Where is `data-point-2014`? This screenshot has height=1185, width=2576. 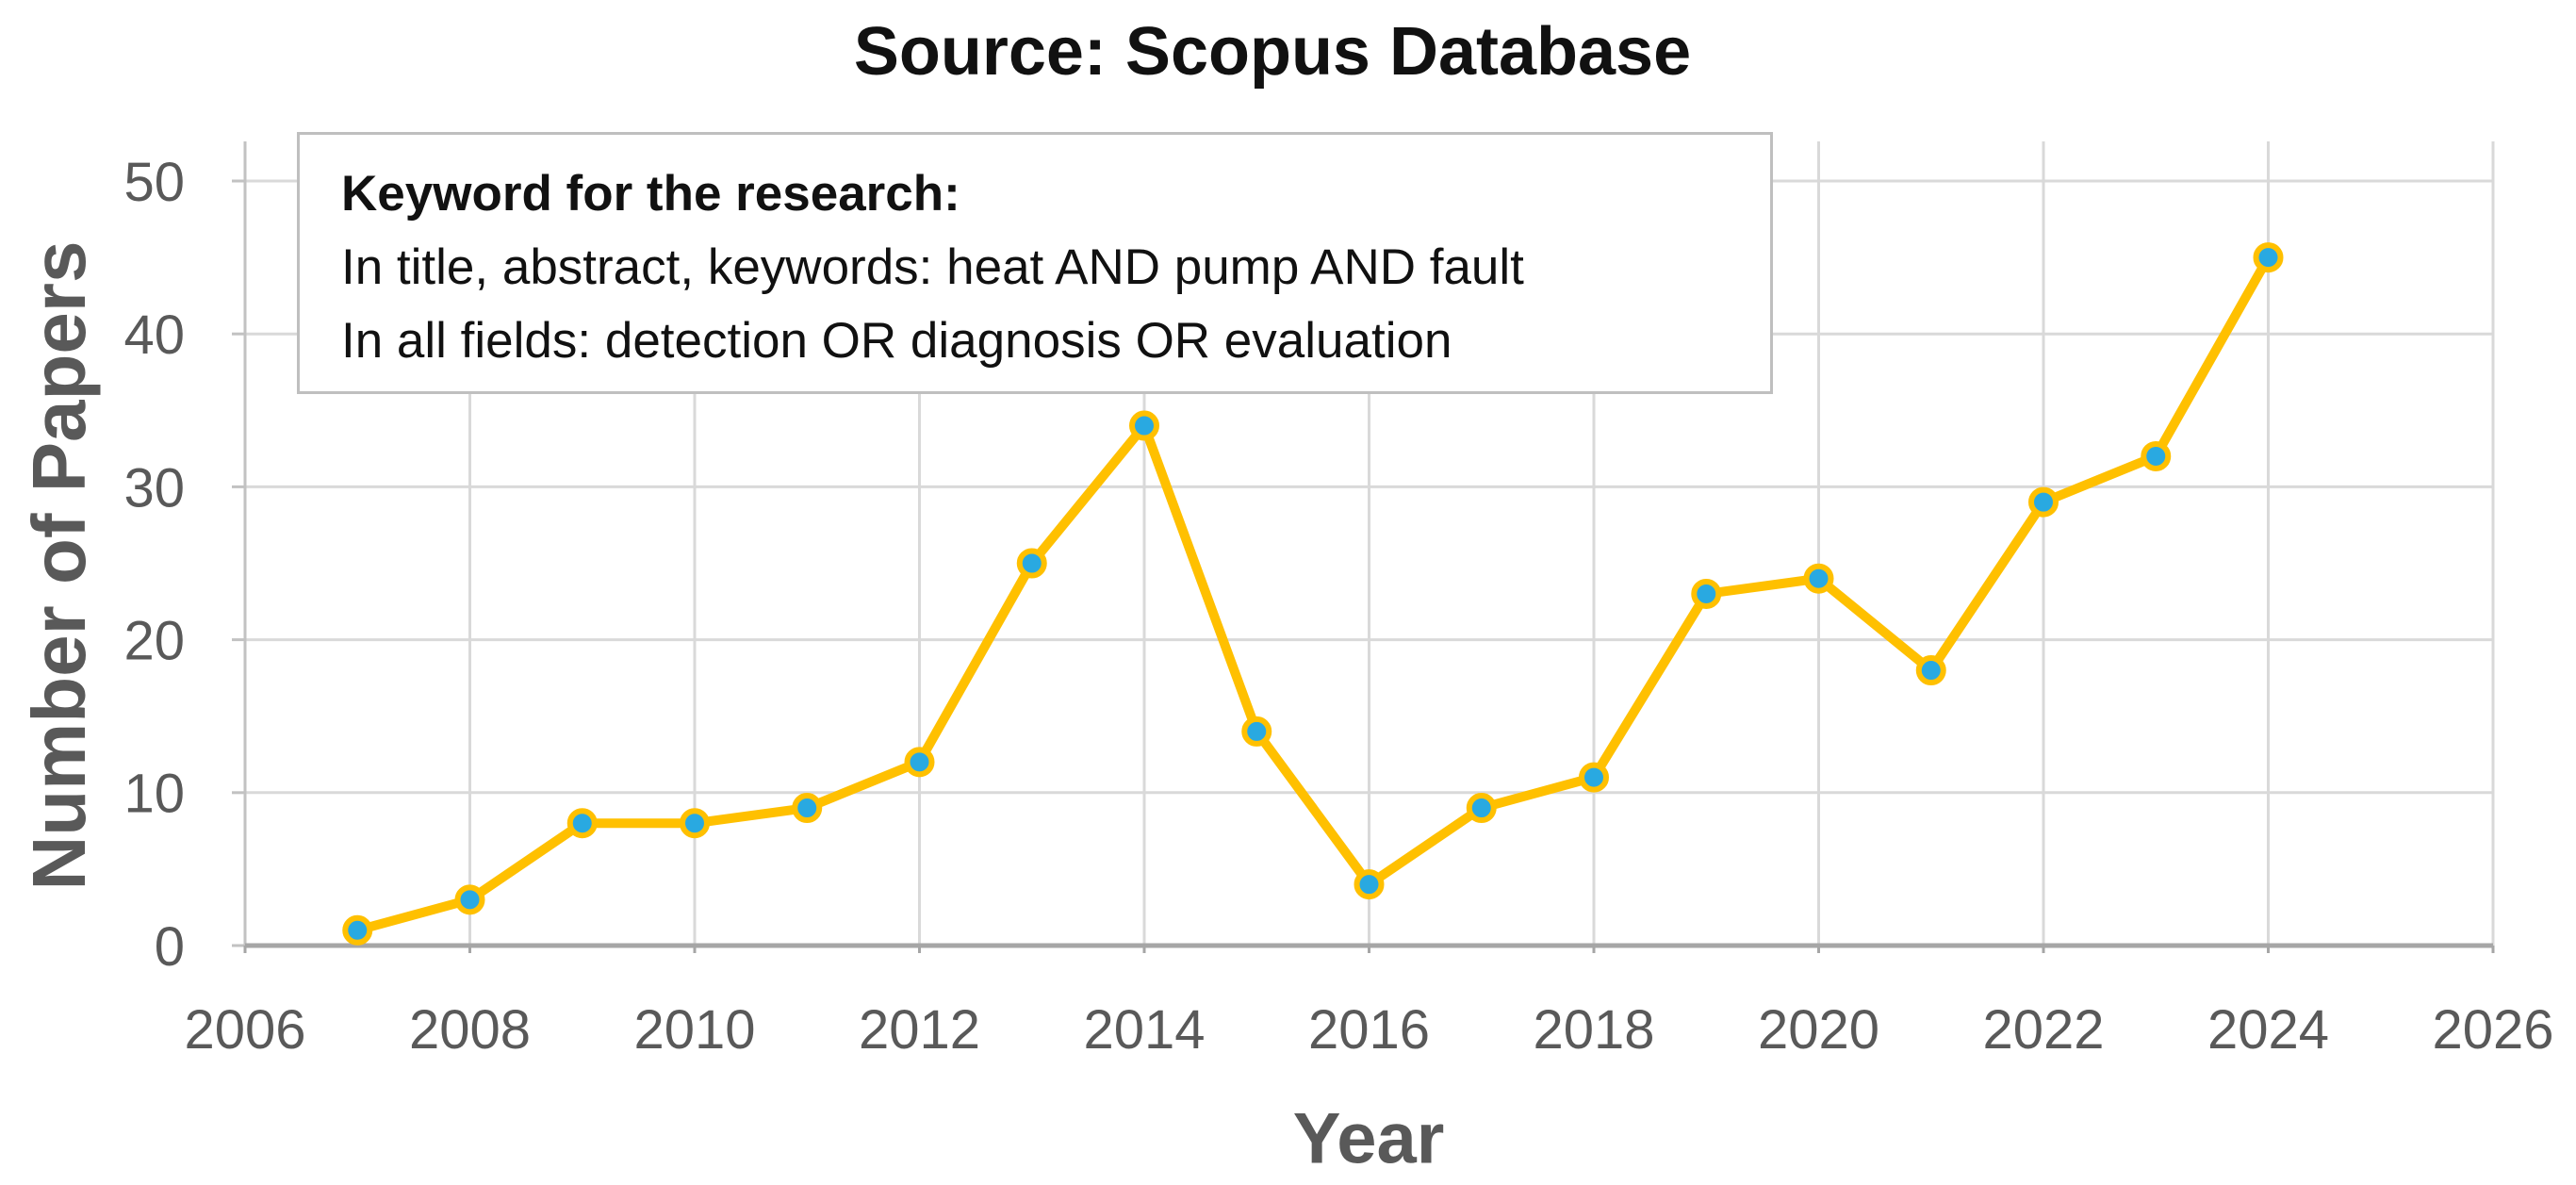
data-point-2014 is located at coordinates (1144, 426).